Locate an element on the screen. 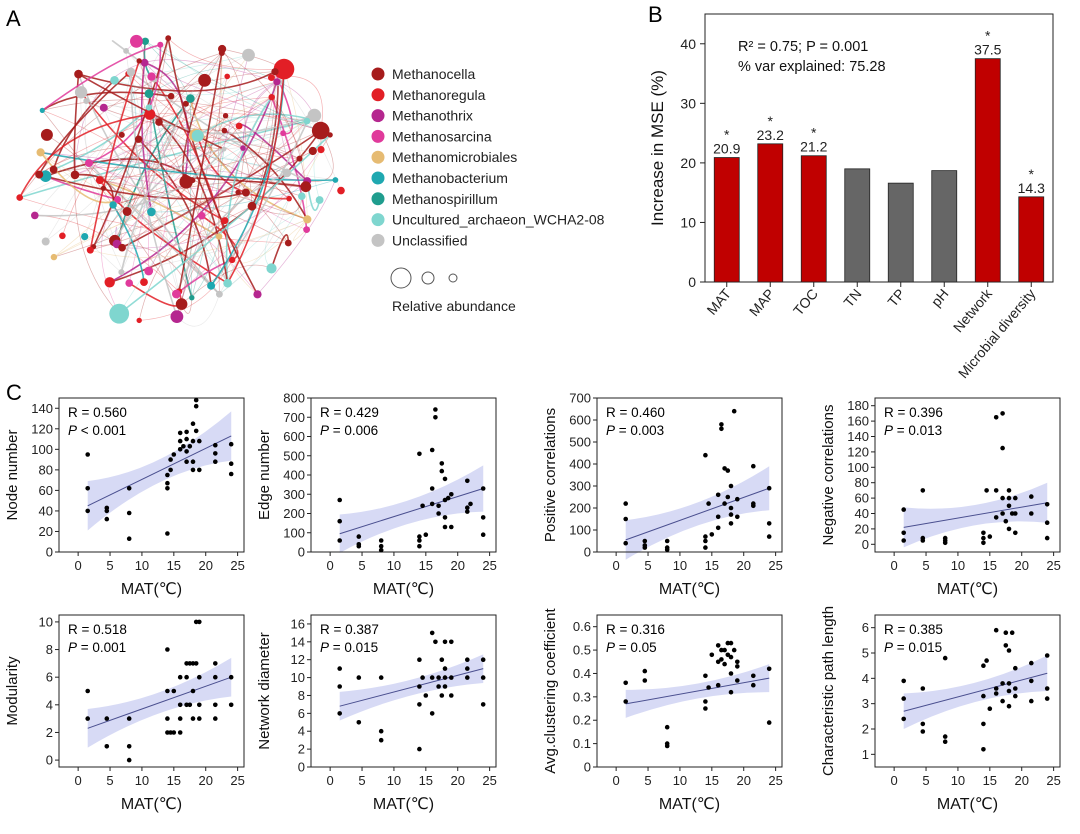 This screenshot has width=1080, height=834. bar-x-tick-label-microbial-diversity: Microbial diversity is located at coordinates (997, 334).